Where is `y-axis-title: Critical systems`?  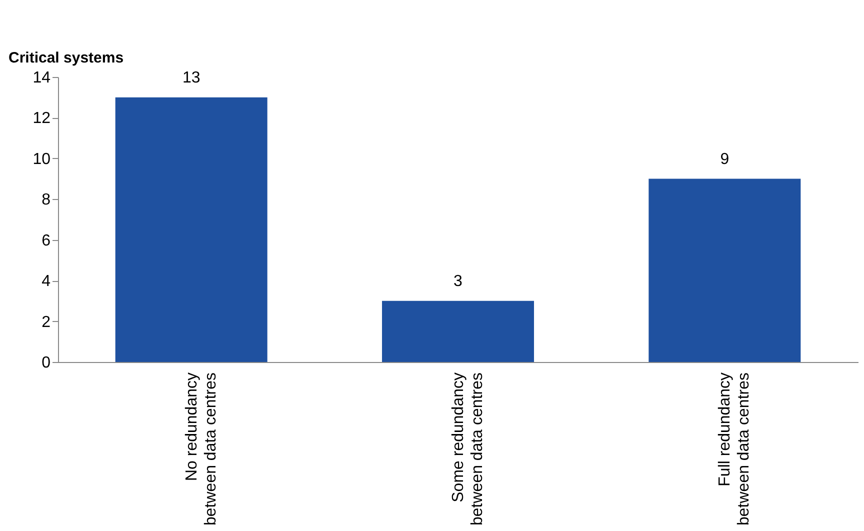 y-axis-title: Critical systems is located at coordinates (66, 58).